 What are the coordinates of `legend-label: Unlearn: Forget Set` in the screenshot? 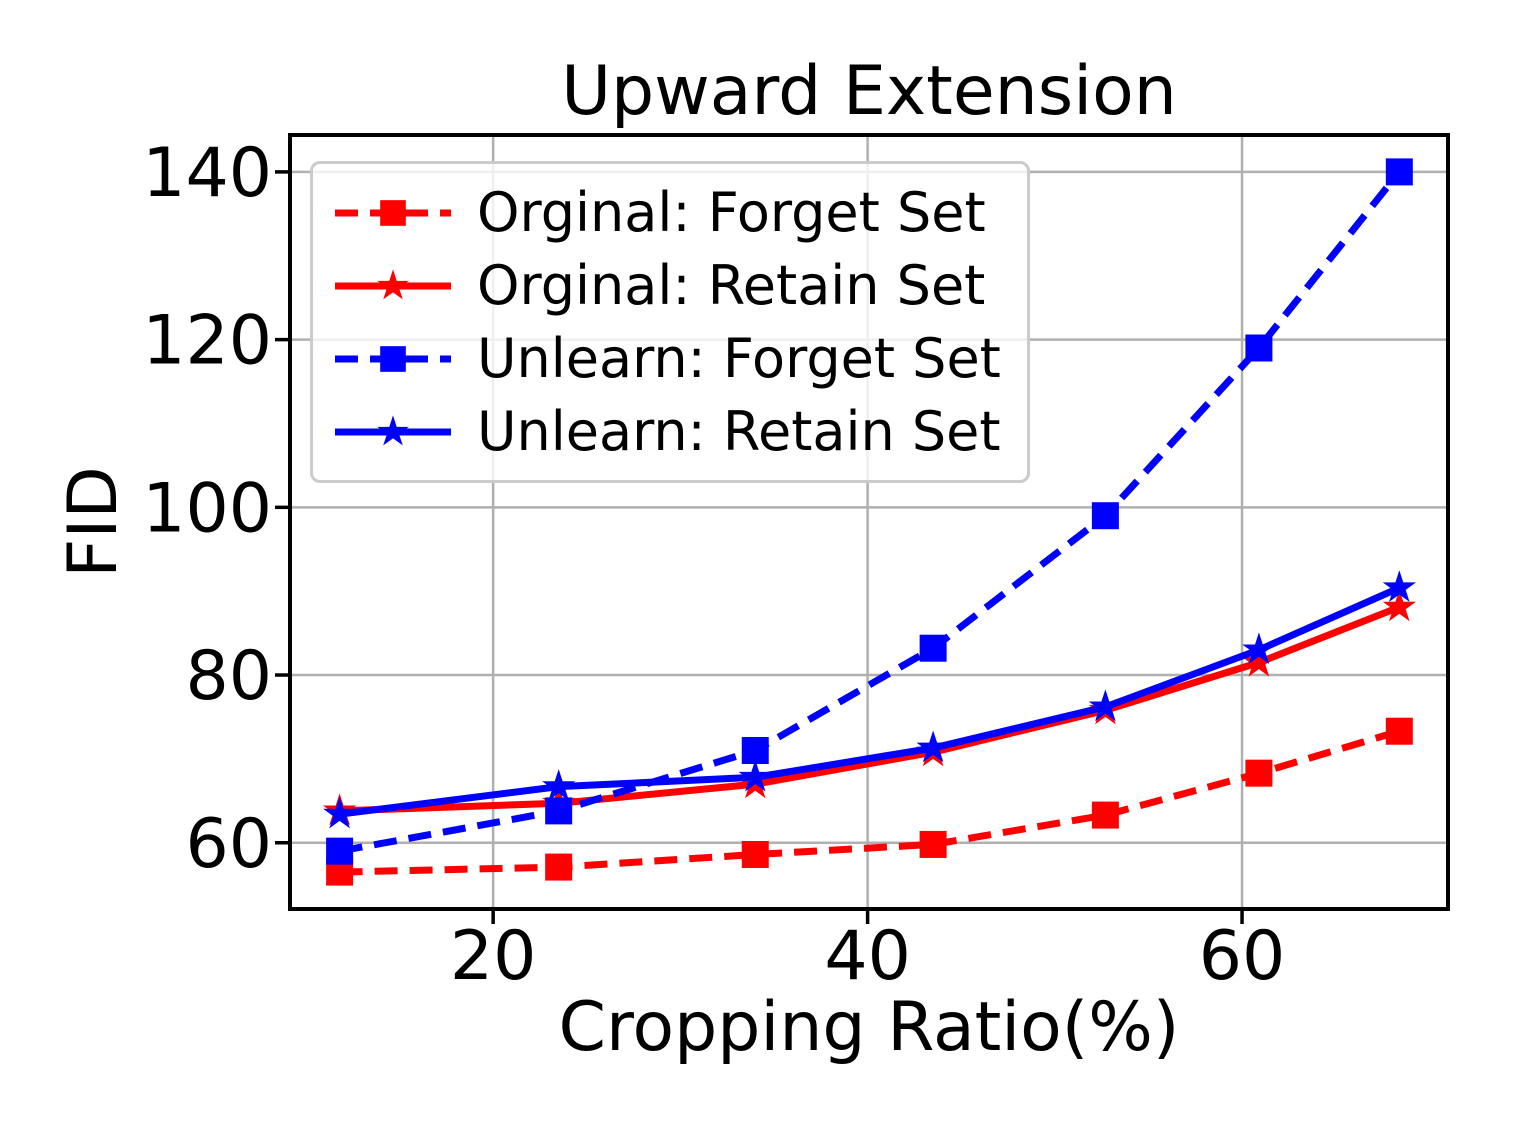 It's located at (739, 358).